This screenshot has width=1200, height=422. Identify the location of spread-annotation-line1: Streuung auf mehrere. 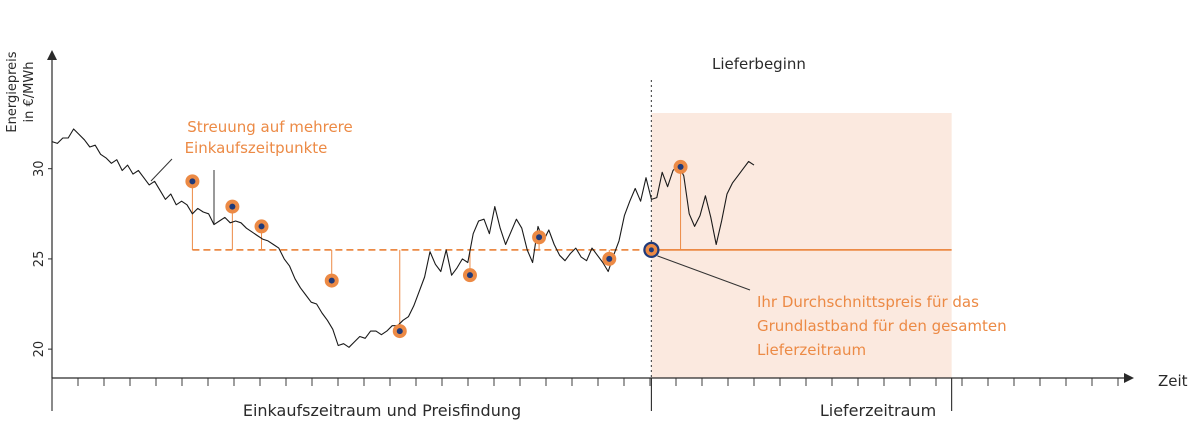
(270, 127).